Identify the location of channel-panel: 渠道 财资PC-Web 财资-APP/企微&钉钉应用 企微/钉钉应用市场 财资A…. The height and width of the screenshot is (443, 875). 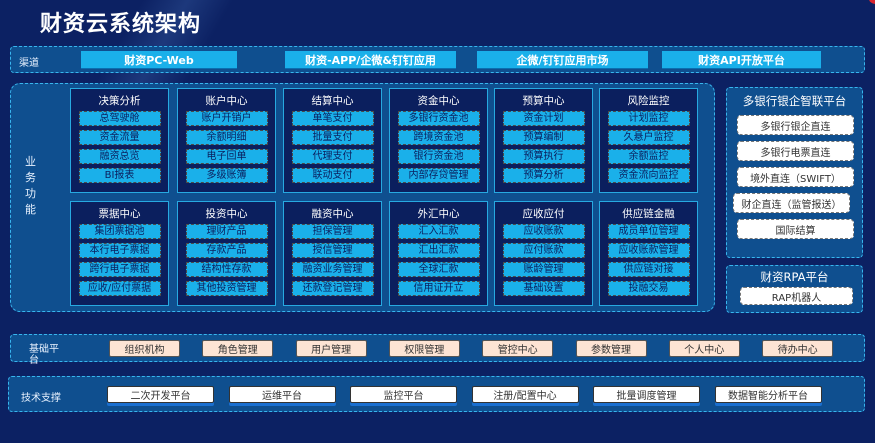
(437, 59).